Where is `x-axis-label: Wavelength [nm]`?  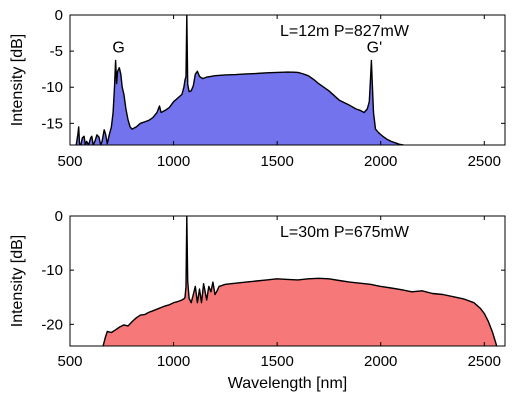
x-axis-label: Wavelength [nm] is located at coordinates (287, 383).